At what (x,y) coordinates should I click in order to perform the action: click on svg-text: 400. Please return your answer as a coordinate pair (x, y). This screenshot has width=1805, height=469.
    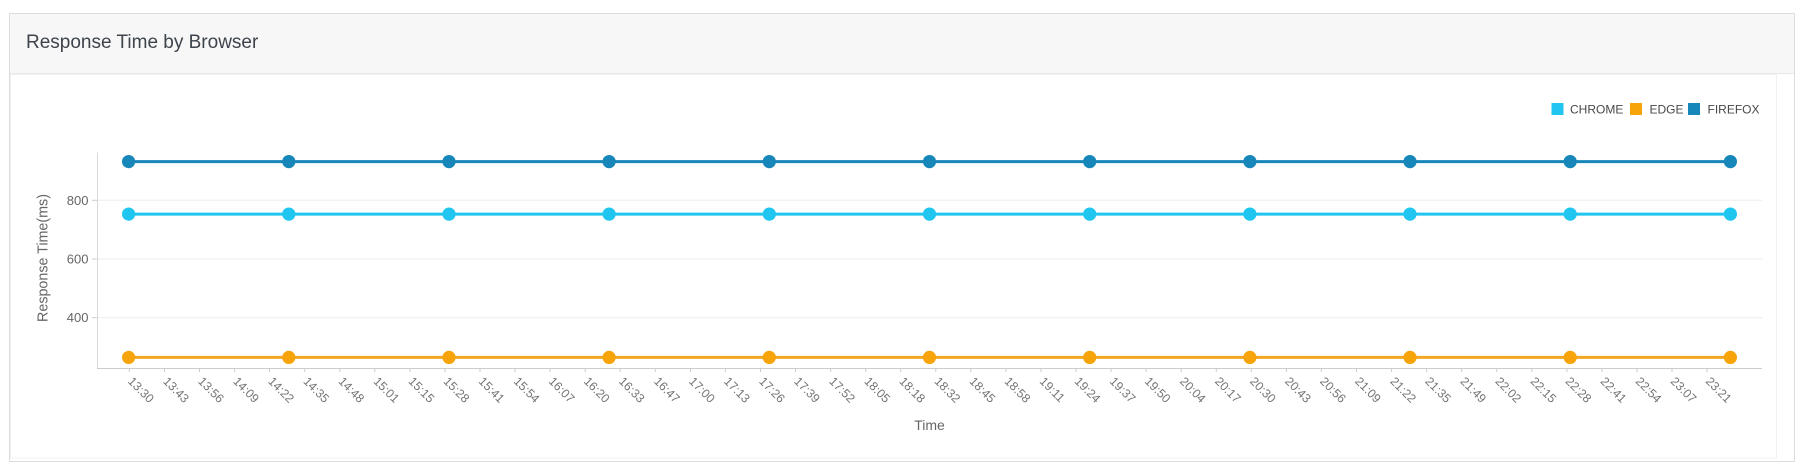
    Looking at the image, I should click on (78, 317).